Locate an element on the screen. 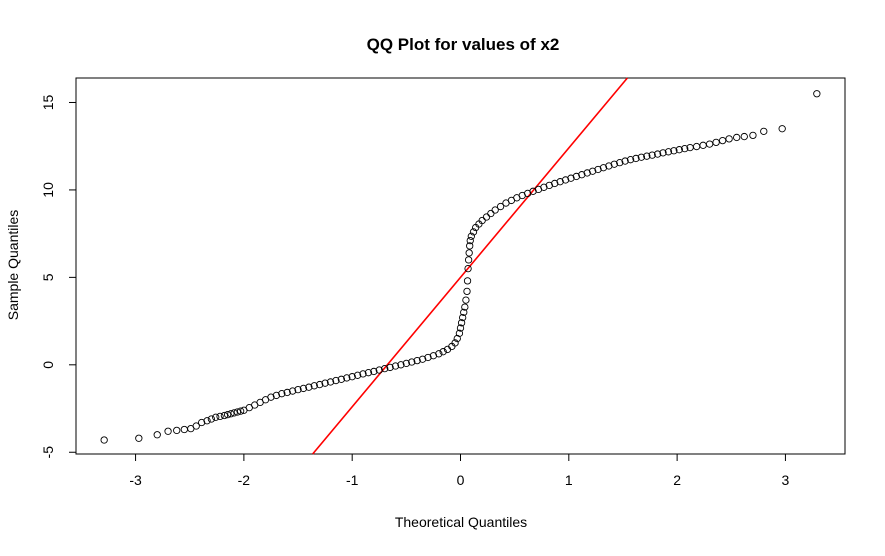  x-tick-label: -1 is located at coordinates (352, 480).